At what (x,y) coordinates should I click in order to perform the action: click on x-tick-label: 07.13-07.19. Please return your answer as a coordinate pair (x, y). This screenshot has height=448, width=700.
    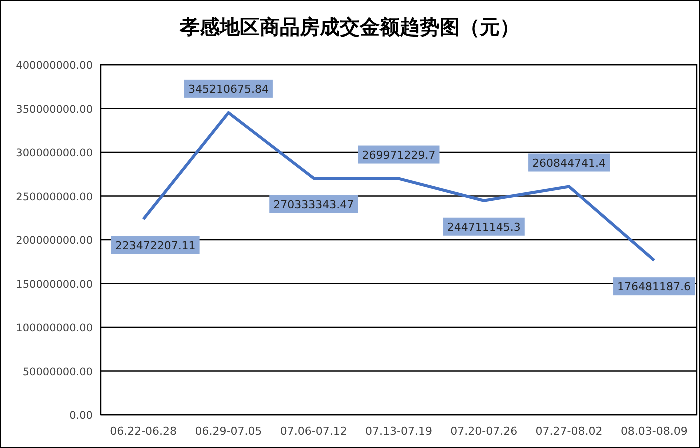
    Looking at the image, I should click on (399, 431).